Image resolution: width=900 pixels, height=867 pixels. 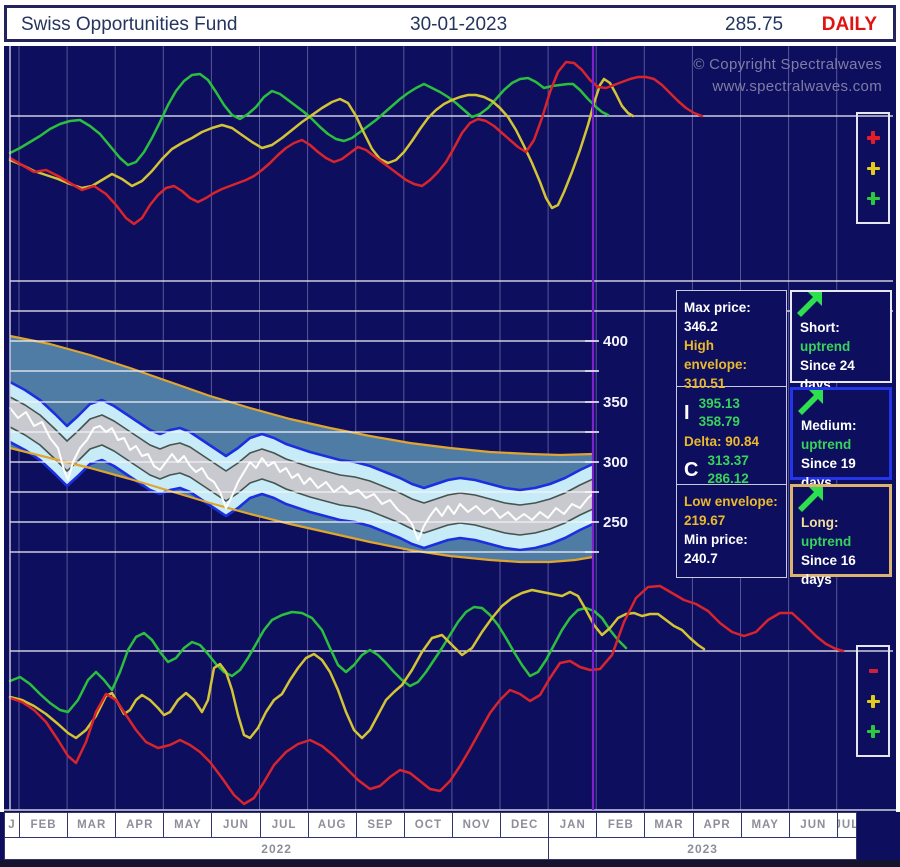 What do you see at coordinates (717, 307) in the screenshot?
I see `max-price-label: Max price:` at bounding box center [717, 307].